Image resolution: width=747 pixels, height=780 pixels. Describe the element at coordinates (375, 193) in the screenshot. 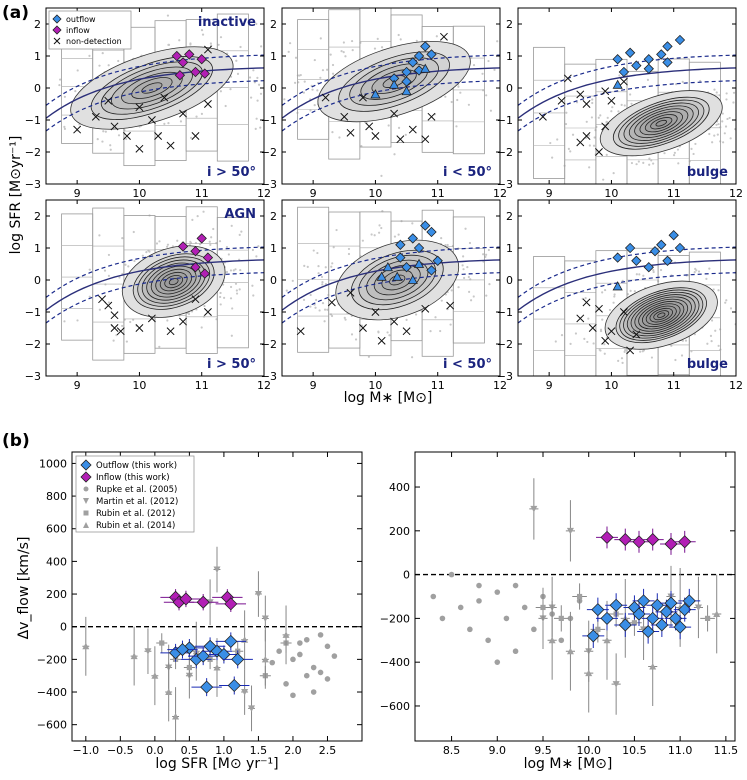

I see `x-tick-label: 10` at that location.